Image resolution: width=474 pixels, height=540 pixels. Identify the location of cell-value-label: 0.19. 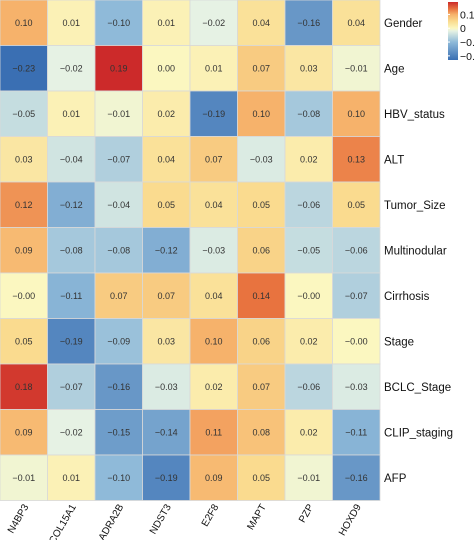
(119, 68).